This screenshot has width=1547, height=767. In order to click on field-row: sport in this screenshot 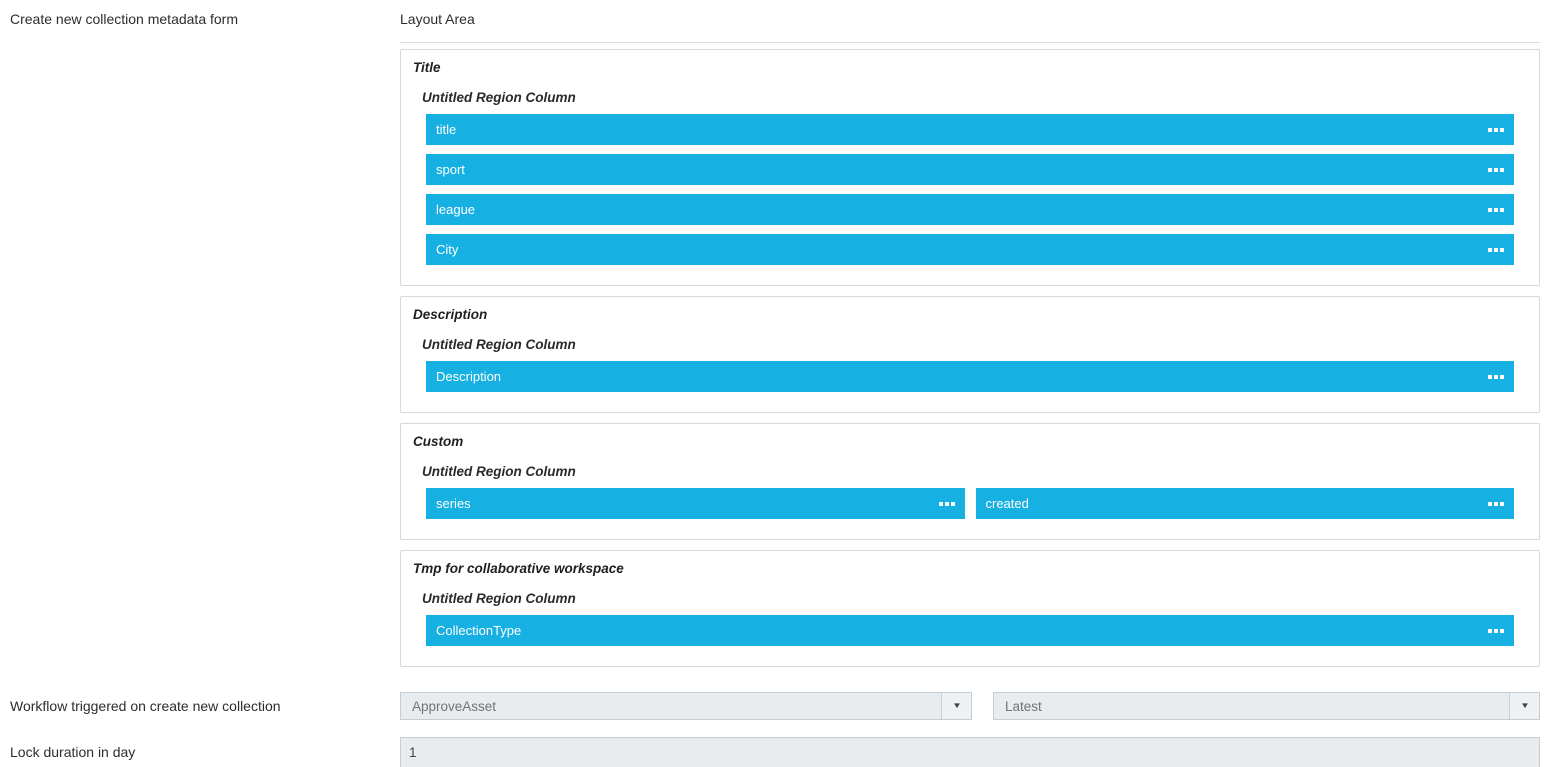, I will do `click(970, 169)`.